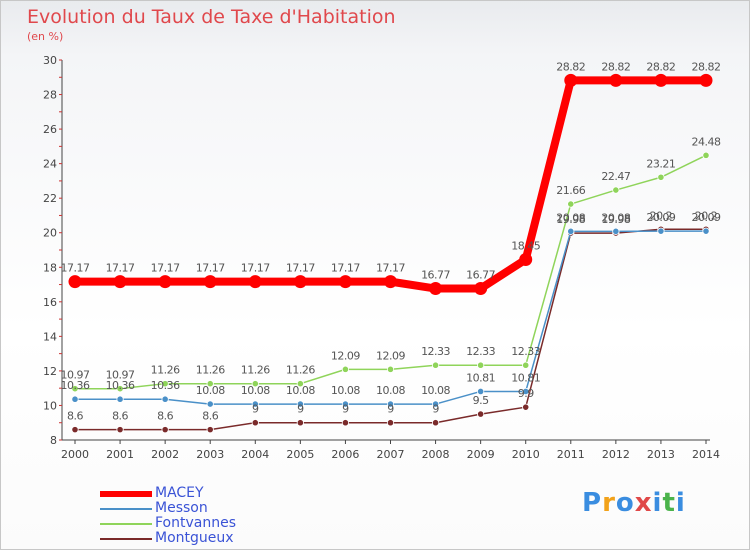 The image size is (750, 550). Describe the element at coordinates (53, 440) in the screenshot. I see `y-tick-label: 8` at that location.